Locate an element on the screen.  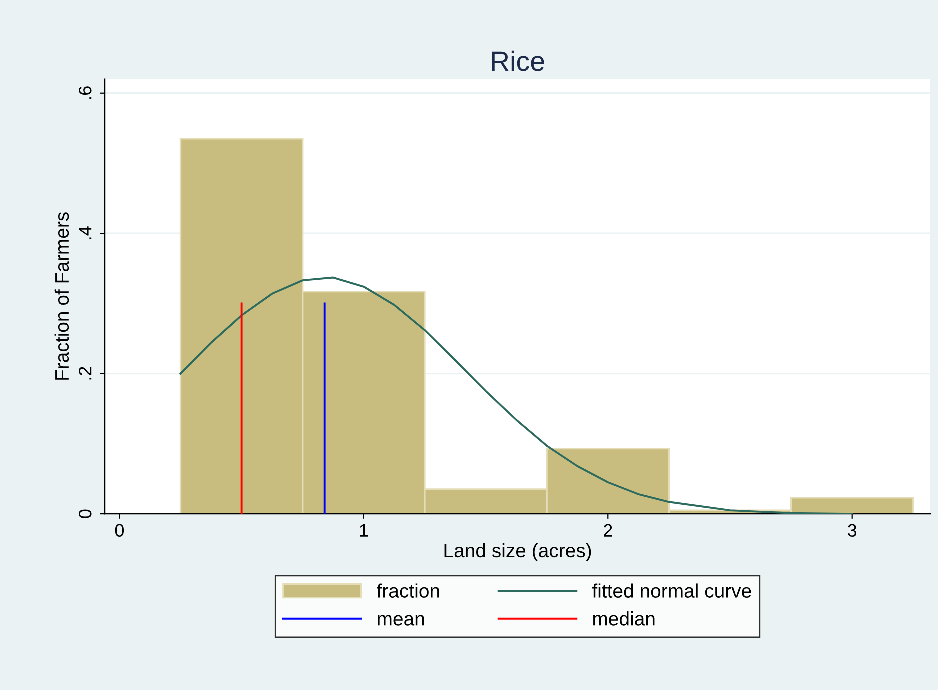
y-tick-label: .6 is located at coordinates (85, 93).